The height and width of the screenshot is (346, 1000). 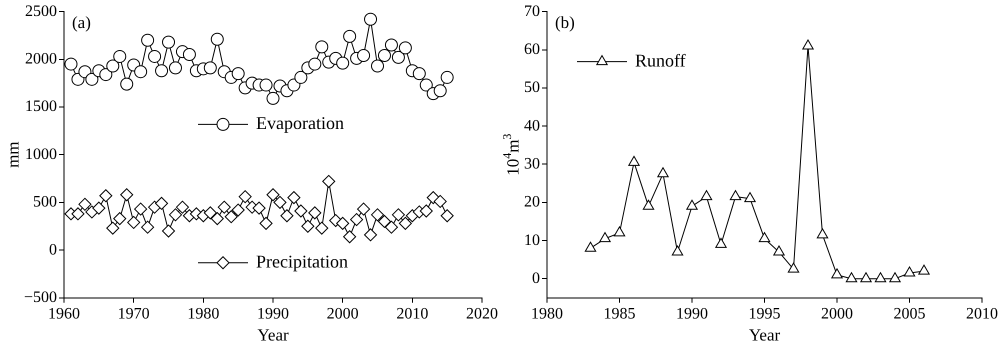 I want to click on y-tick-label: 30, so click(x=532, y=163).